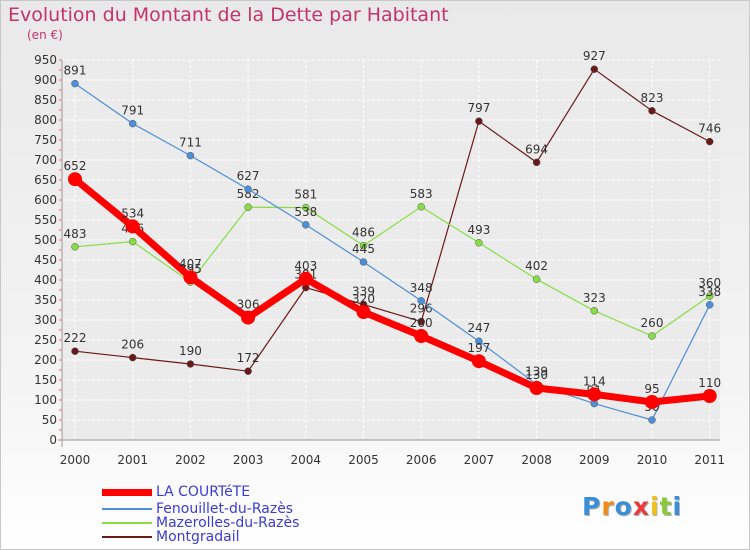  What do you see at coordinates (594, 56) in the screenshot?
I see `data-label-montgradail: 927` at bounding box center [594, 56].